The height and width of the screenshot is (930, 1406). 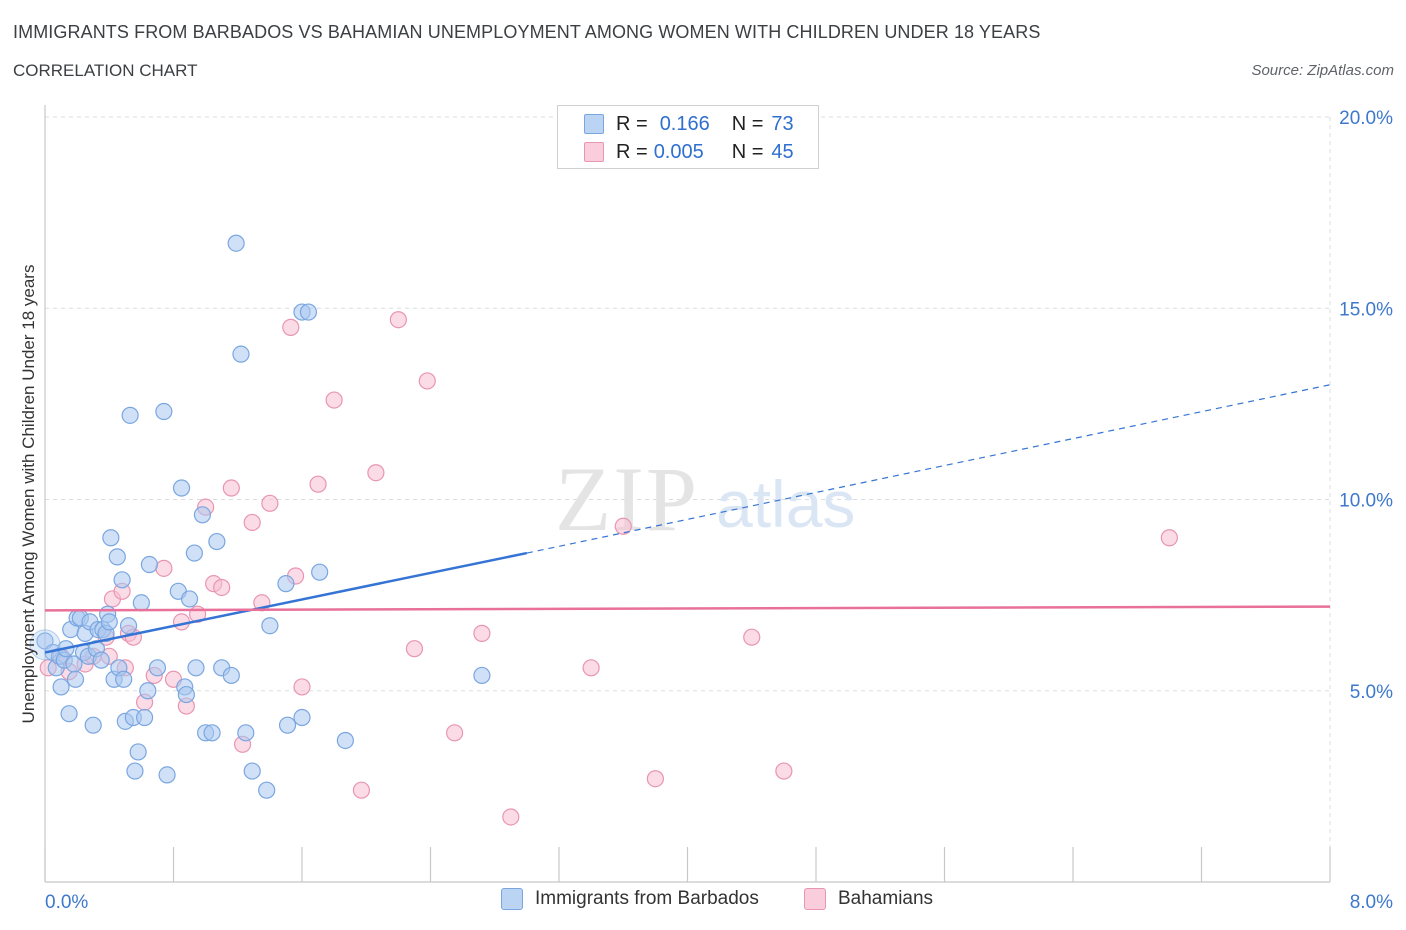 What do you see at coordinates (782, 123) in the screenshot?
I see `legend-n-value: 73` at bounding box center [782, 123].